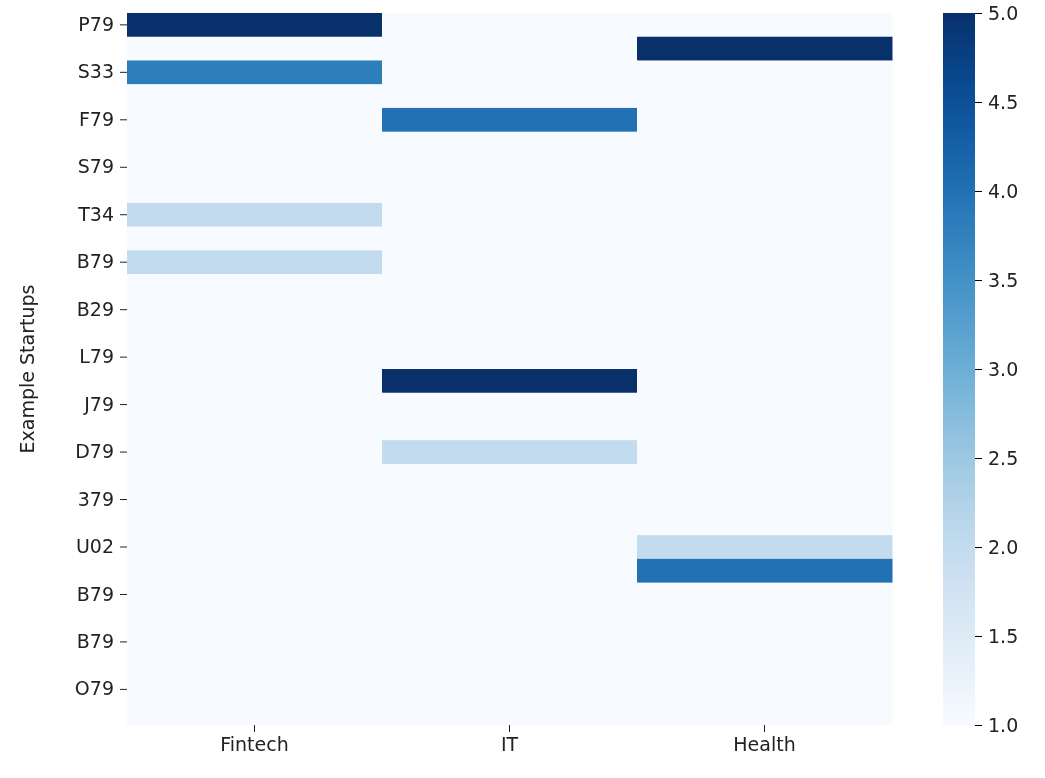  Describe the element at coordinates (509, 744) in the screenshot. I see `x-tick-label: IT` at that location.